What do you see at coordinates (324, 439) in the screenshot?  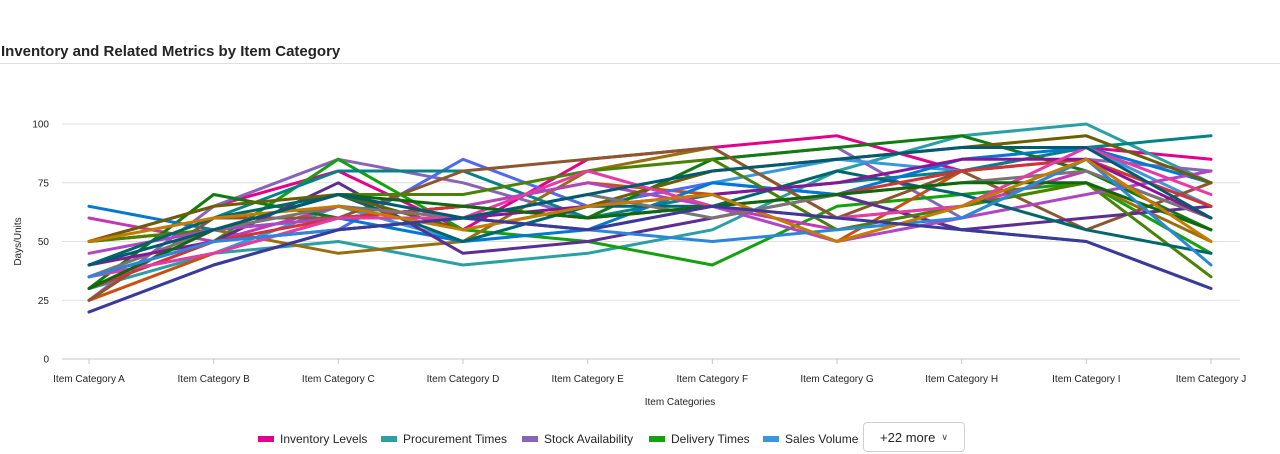 I see `legend-label: Inventory Levels` at bounding box center [324, 439].